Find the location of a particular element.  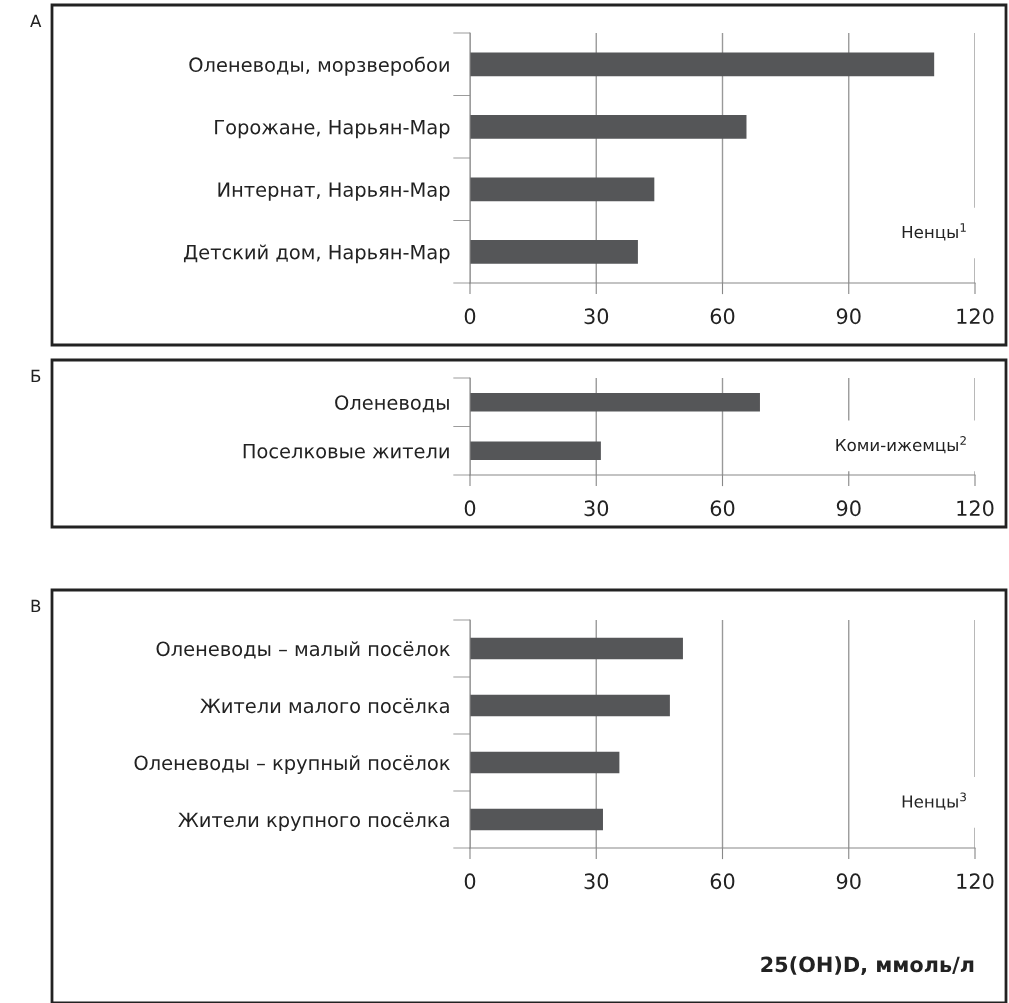

y-tick-label: Оленеводы – малый посёлок is located at coordinates (303, 650).